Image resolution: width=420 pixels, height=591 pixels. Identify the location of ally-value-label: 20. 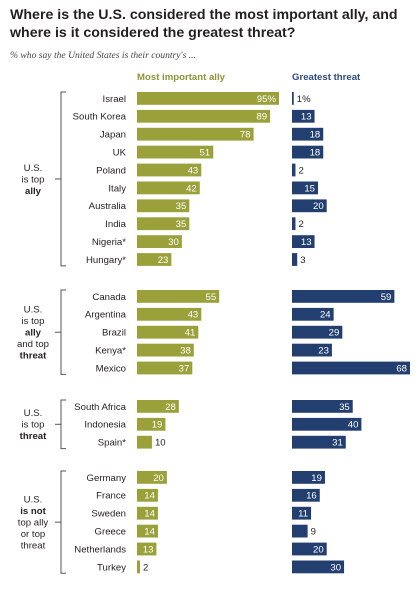
(158, 478).